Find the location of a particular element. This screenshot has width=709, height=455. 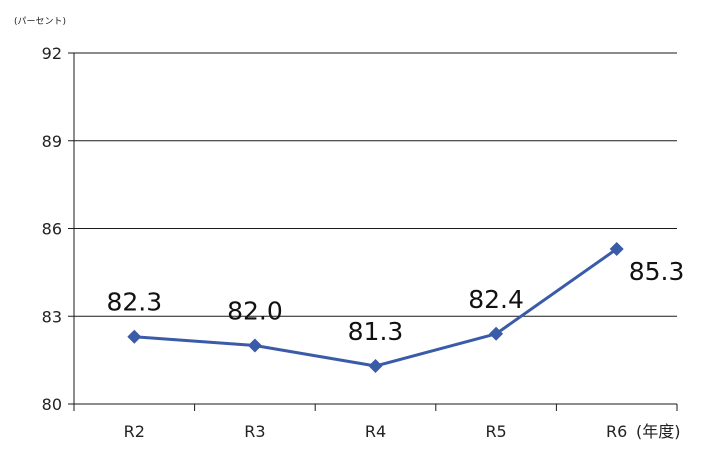

x-tick-label: R3 is located at coordinates (254, 431).